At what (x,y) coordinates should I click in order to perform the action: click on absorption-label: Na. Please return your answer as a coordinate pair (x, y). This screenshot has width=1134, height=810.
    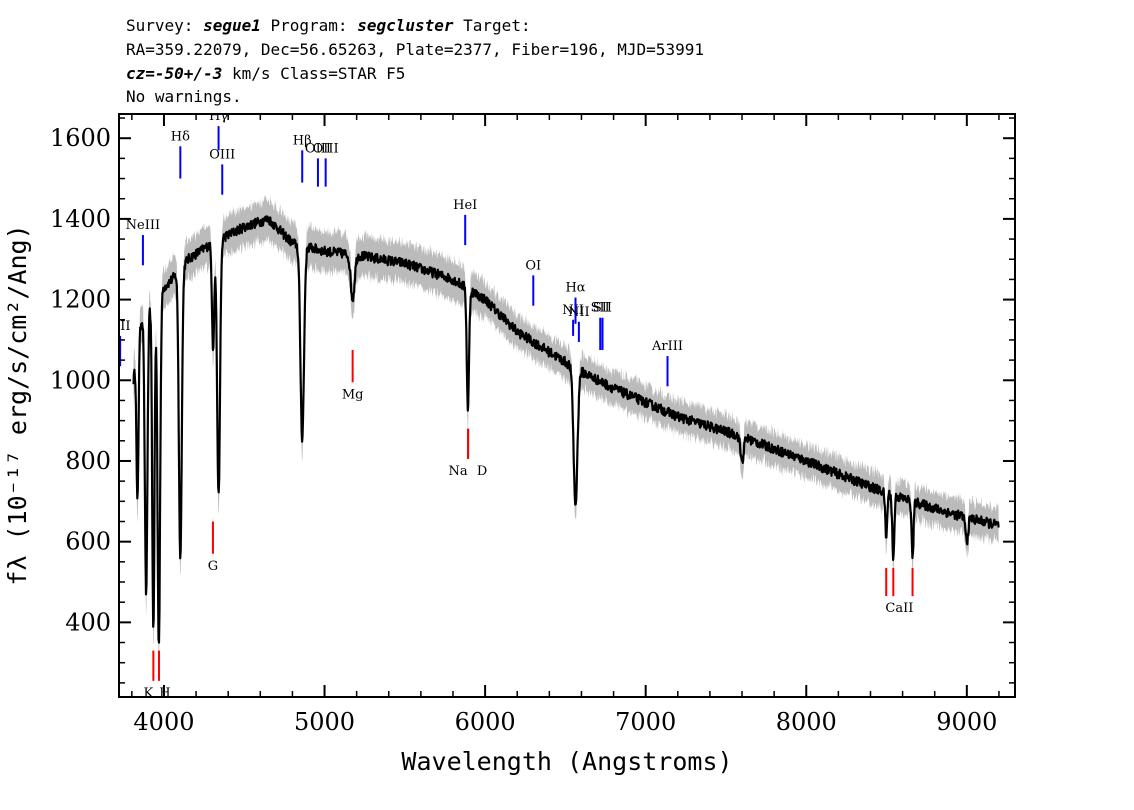
    Looking at the image, I should click on (458, 471).